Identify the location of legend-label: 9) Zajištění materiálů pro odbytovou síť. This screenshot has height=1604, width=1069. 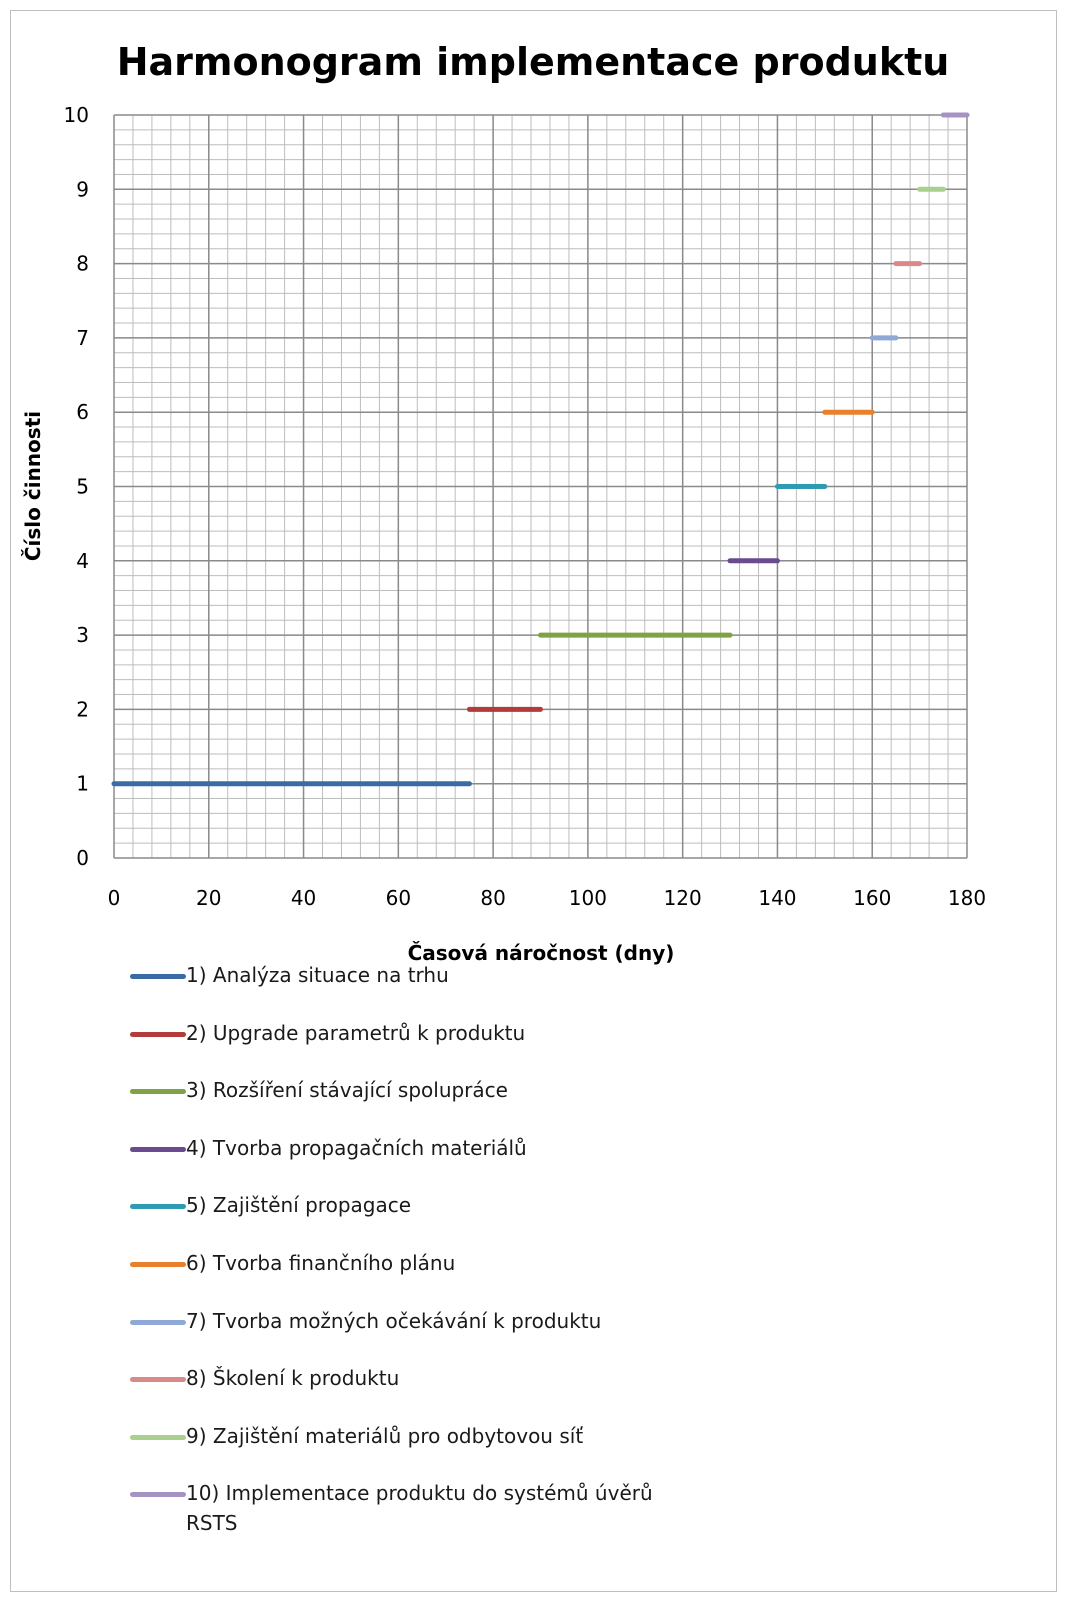
(385, 1435).